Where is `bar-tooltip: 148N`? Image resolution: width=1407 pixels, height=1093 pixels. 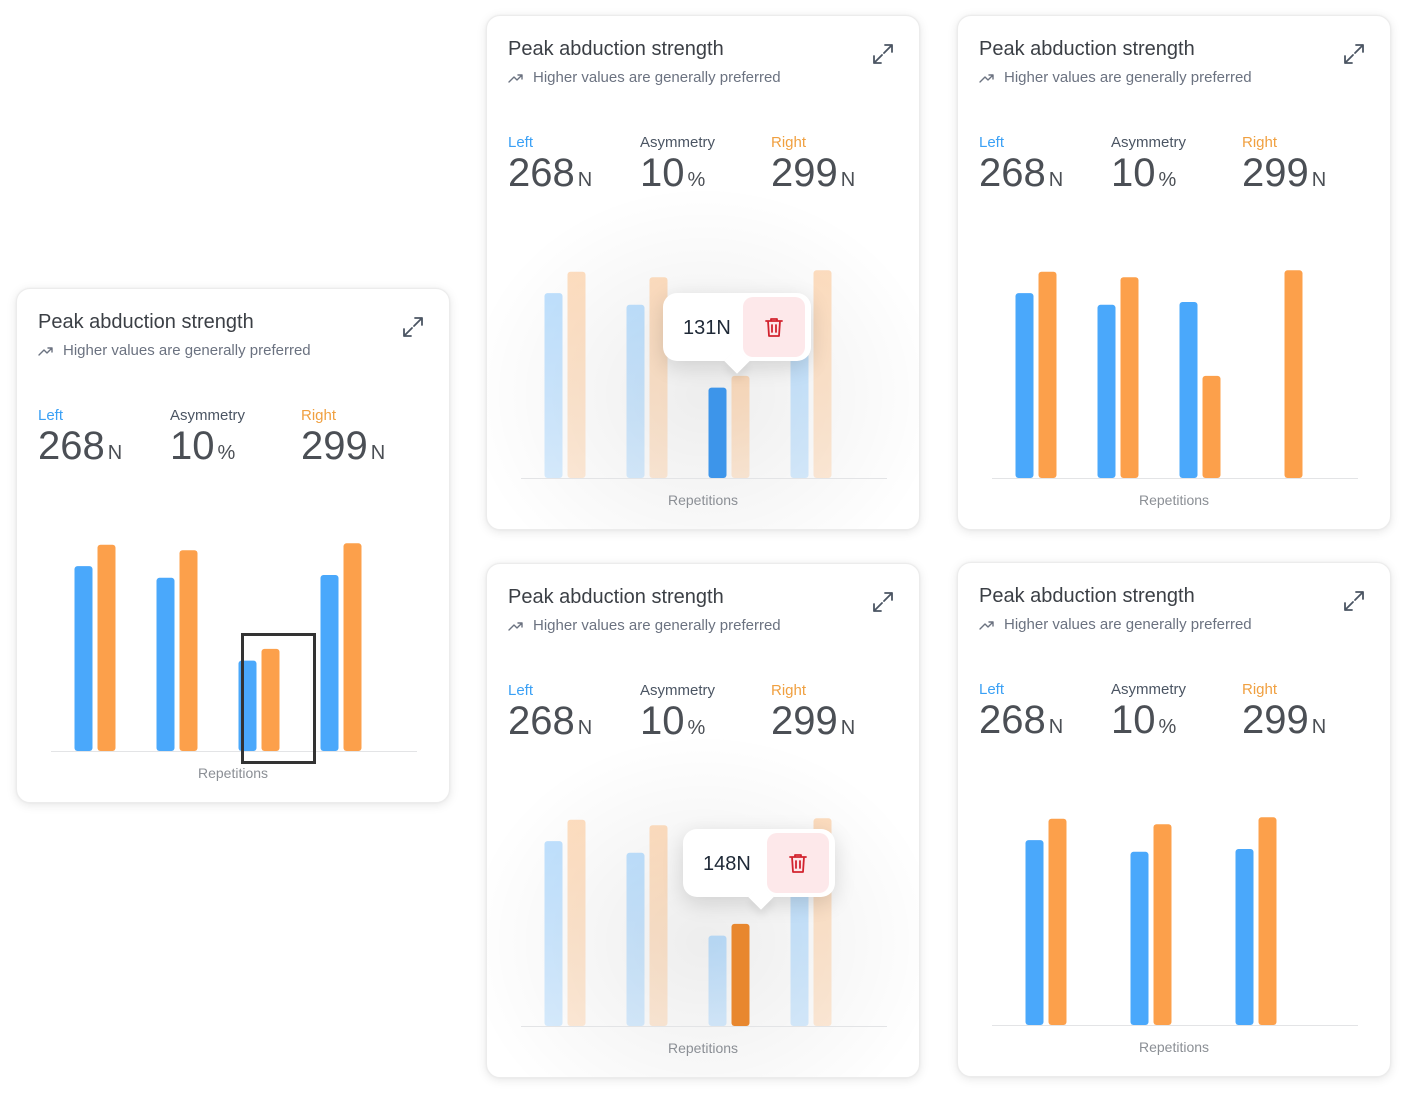
bar-tooltip: 148N is located at coordinates (759, 863).